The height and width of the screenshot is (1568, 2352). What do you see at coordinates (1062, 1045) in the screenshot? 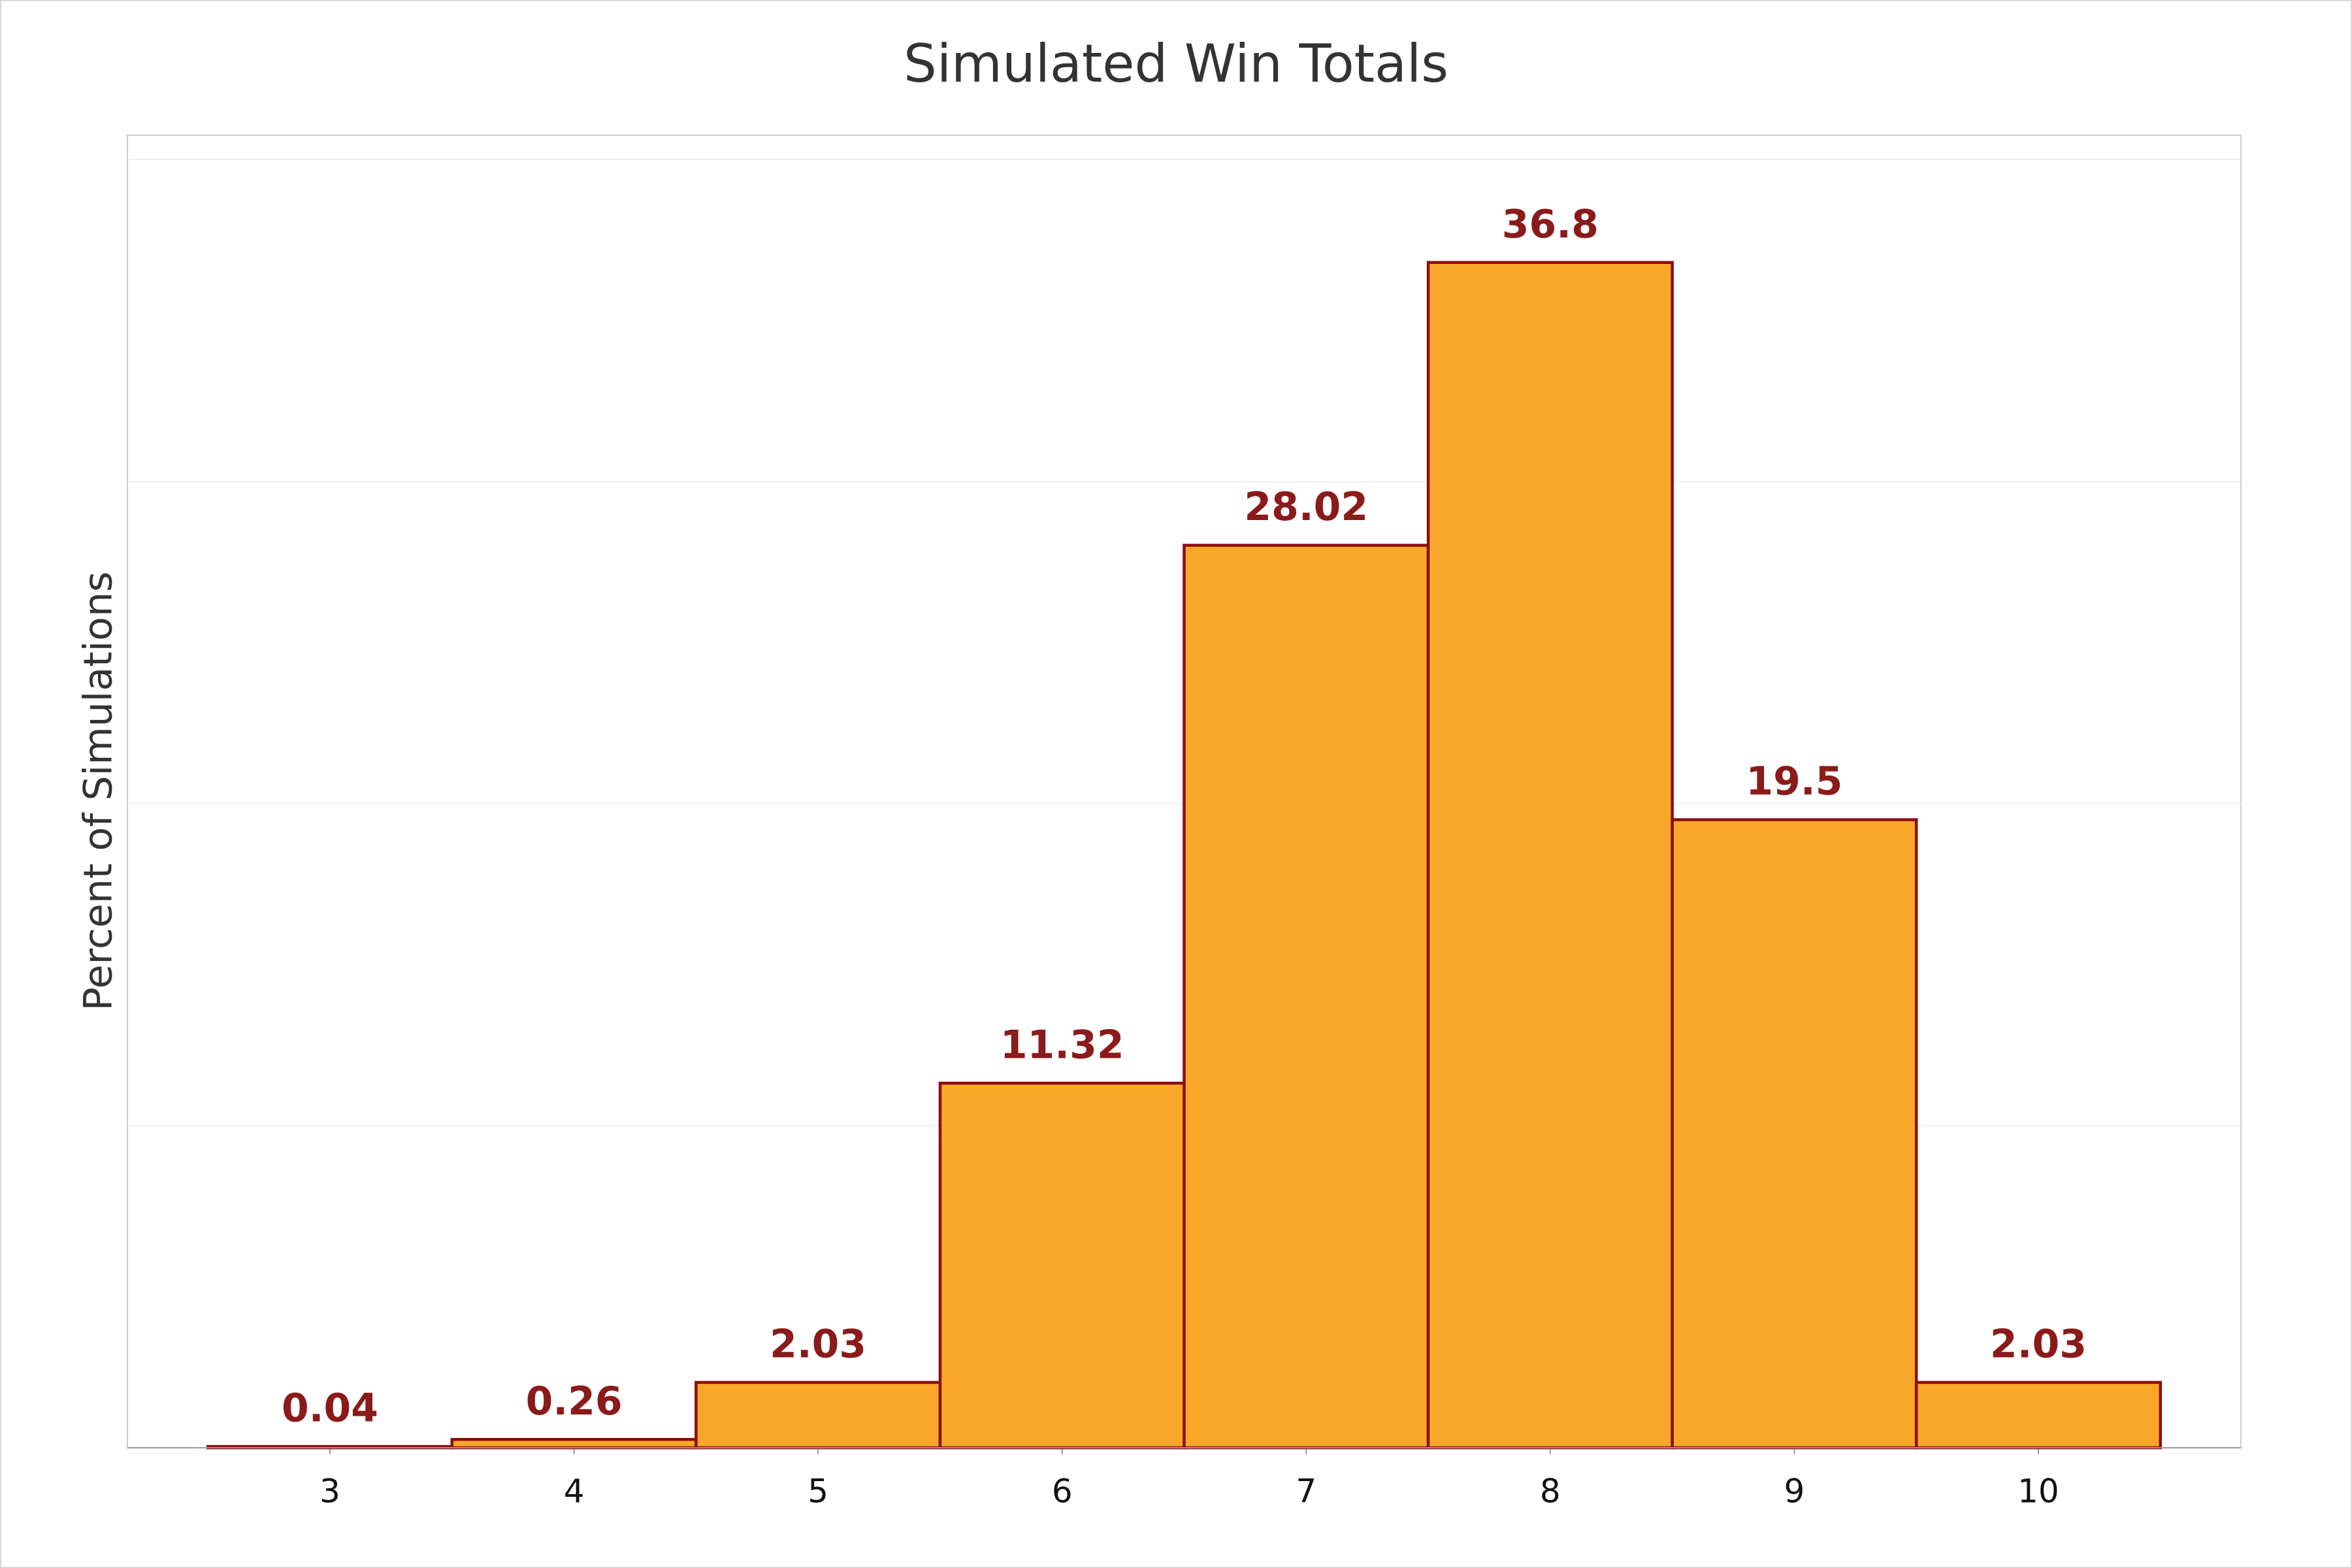
I see `value-label: 11.32` at bounding box center [1062, 1045].